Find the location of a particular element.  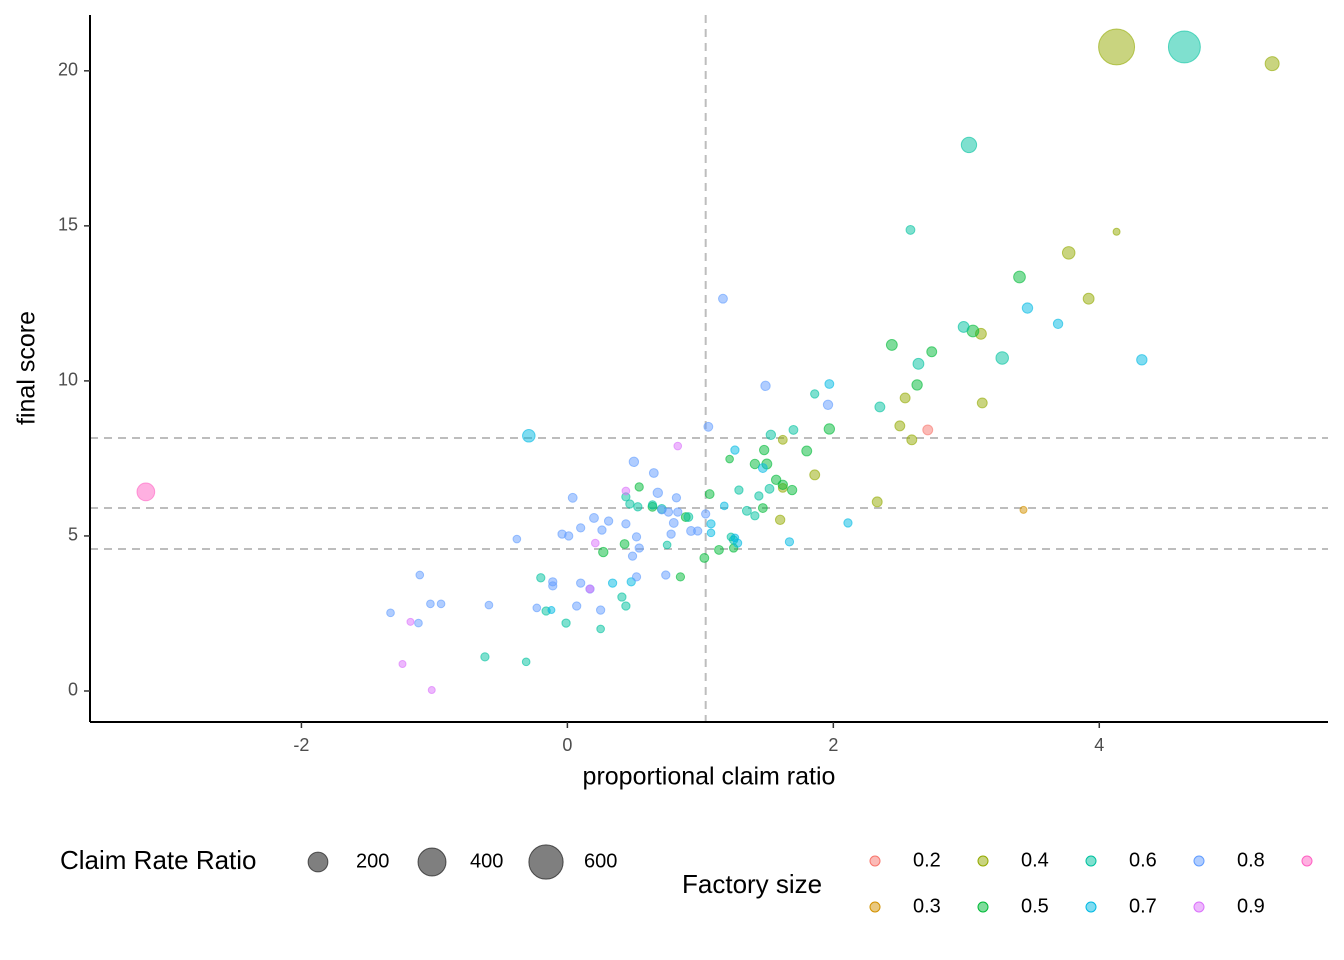

color-legend-title: Factory size is located at coordinates (752, 884).